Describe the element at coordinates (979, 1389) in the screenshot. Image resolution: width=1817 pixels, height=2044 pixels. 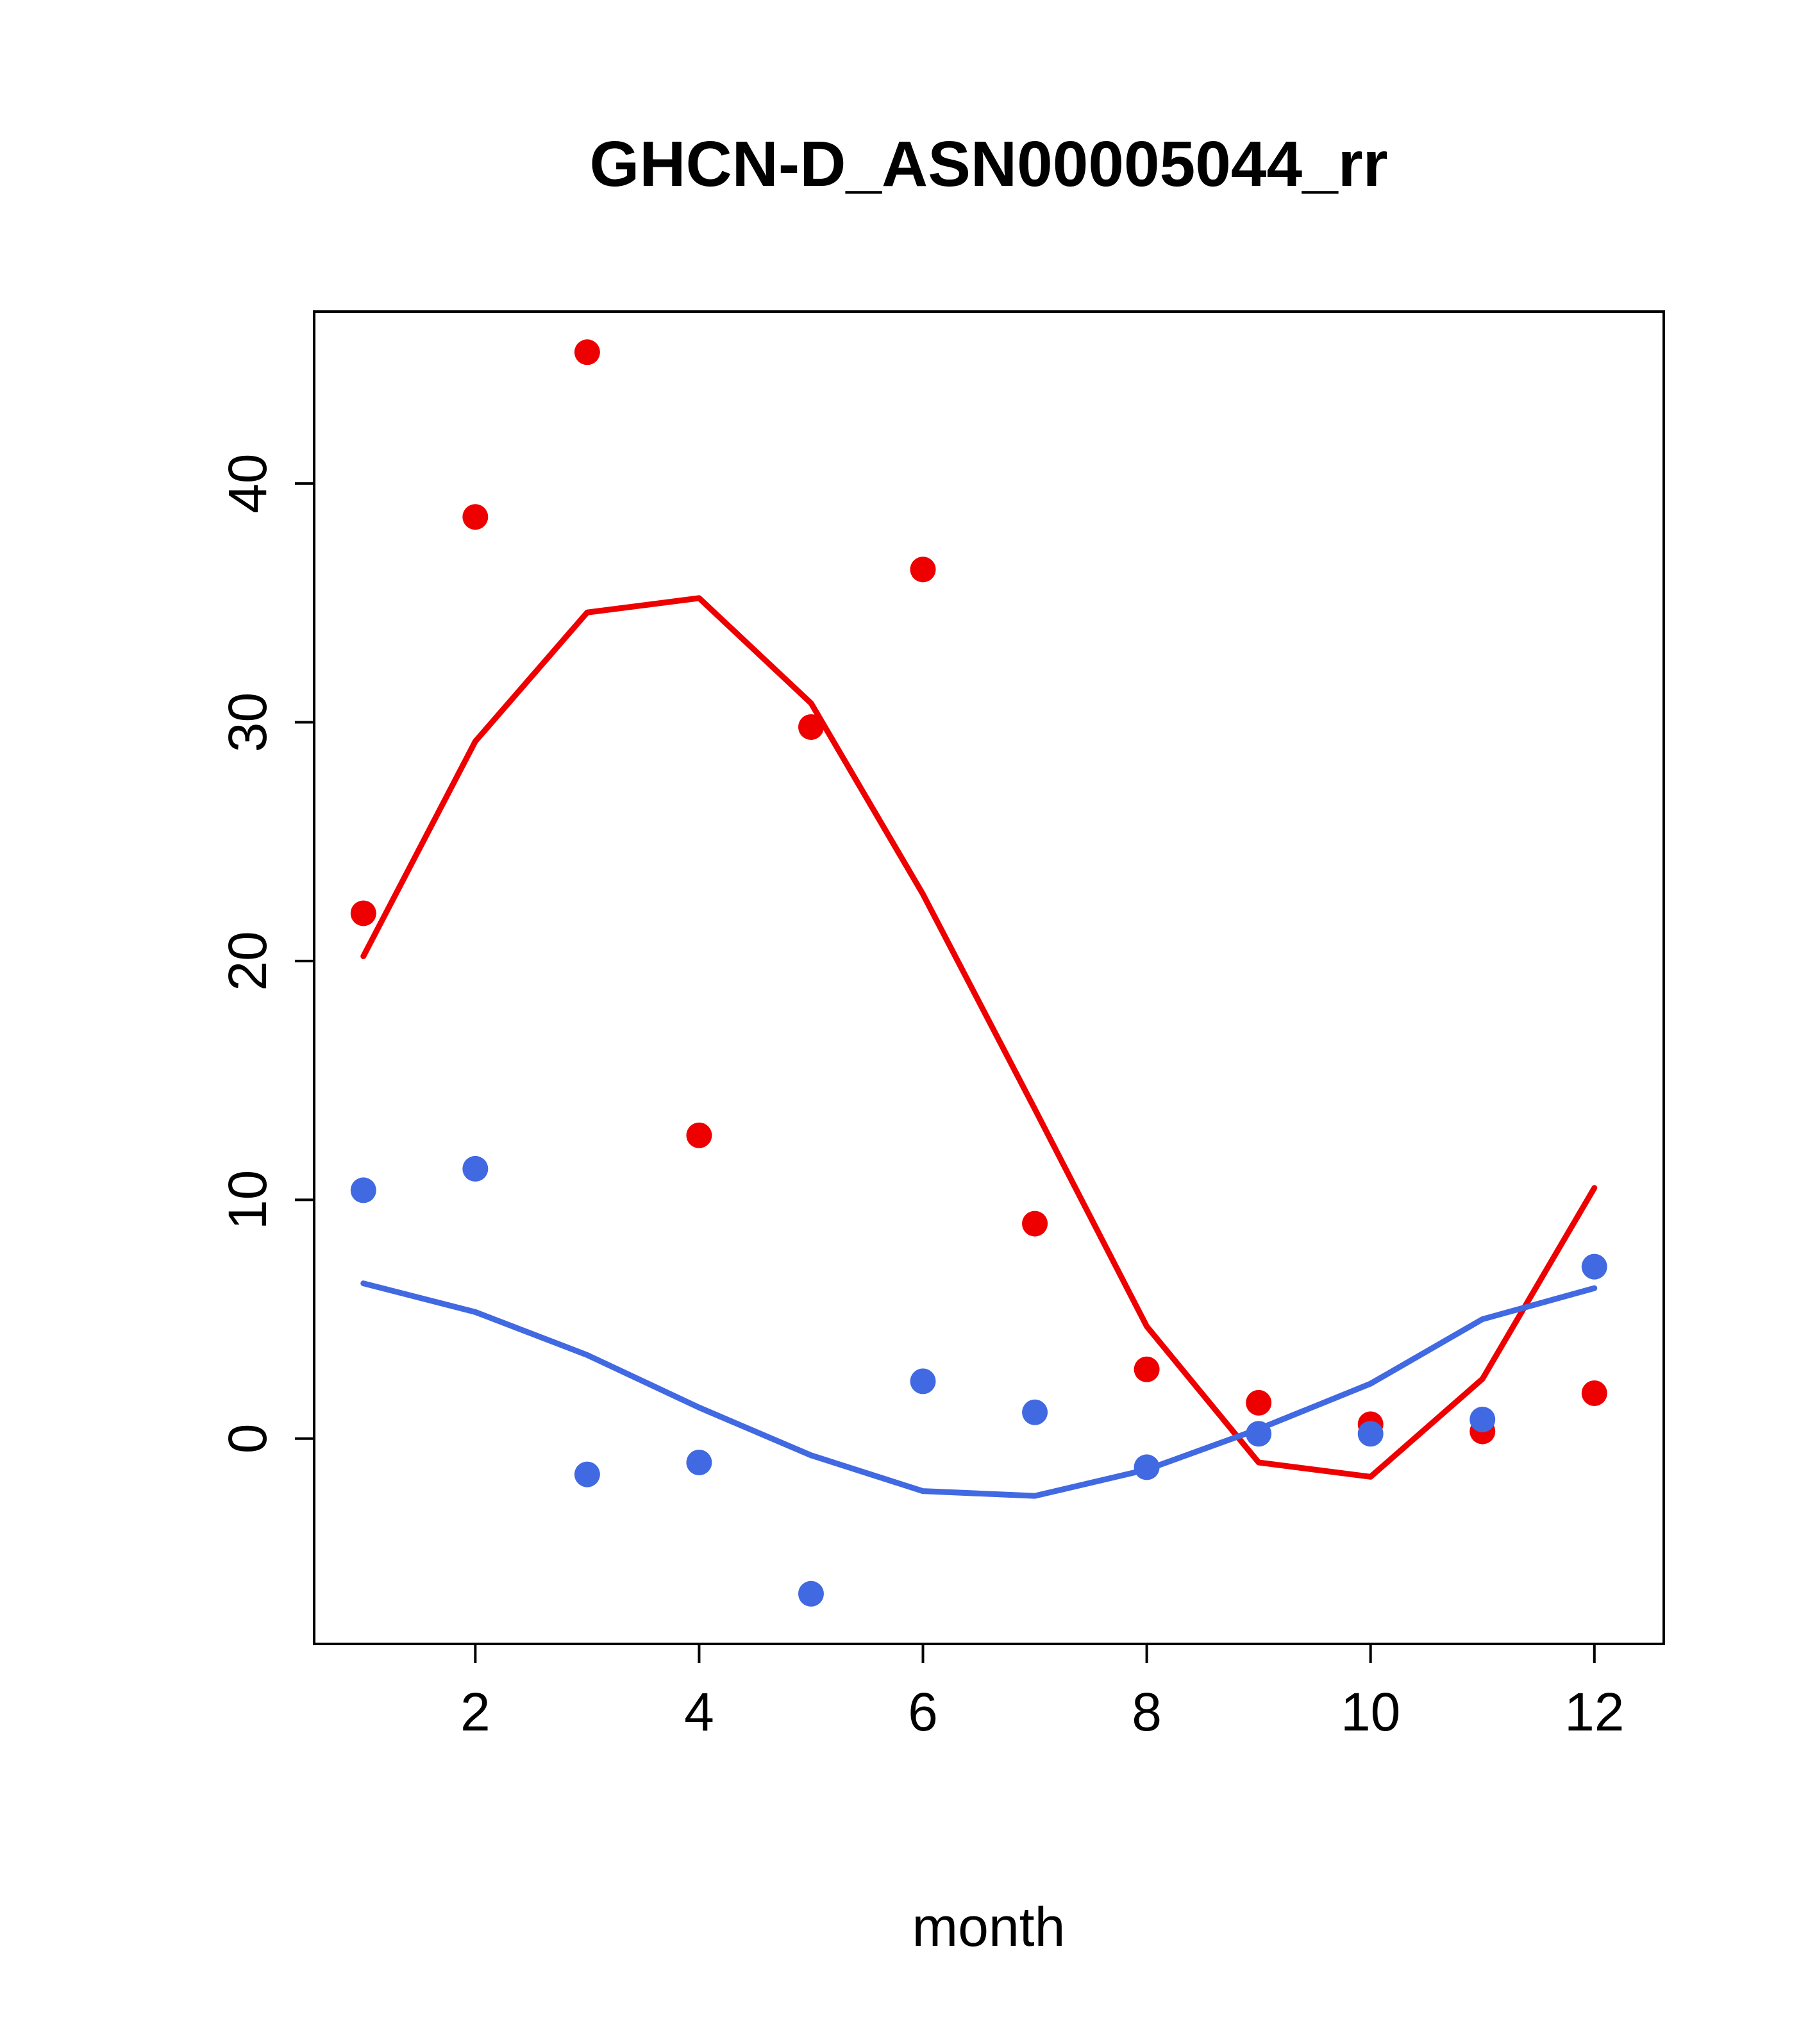
I see `blue-trend-line` at that location.